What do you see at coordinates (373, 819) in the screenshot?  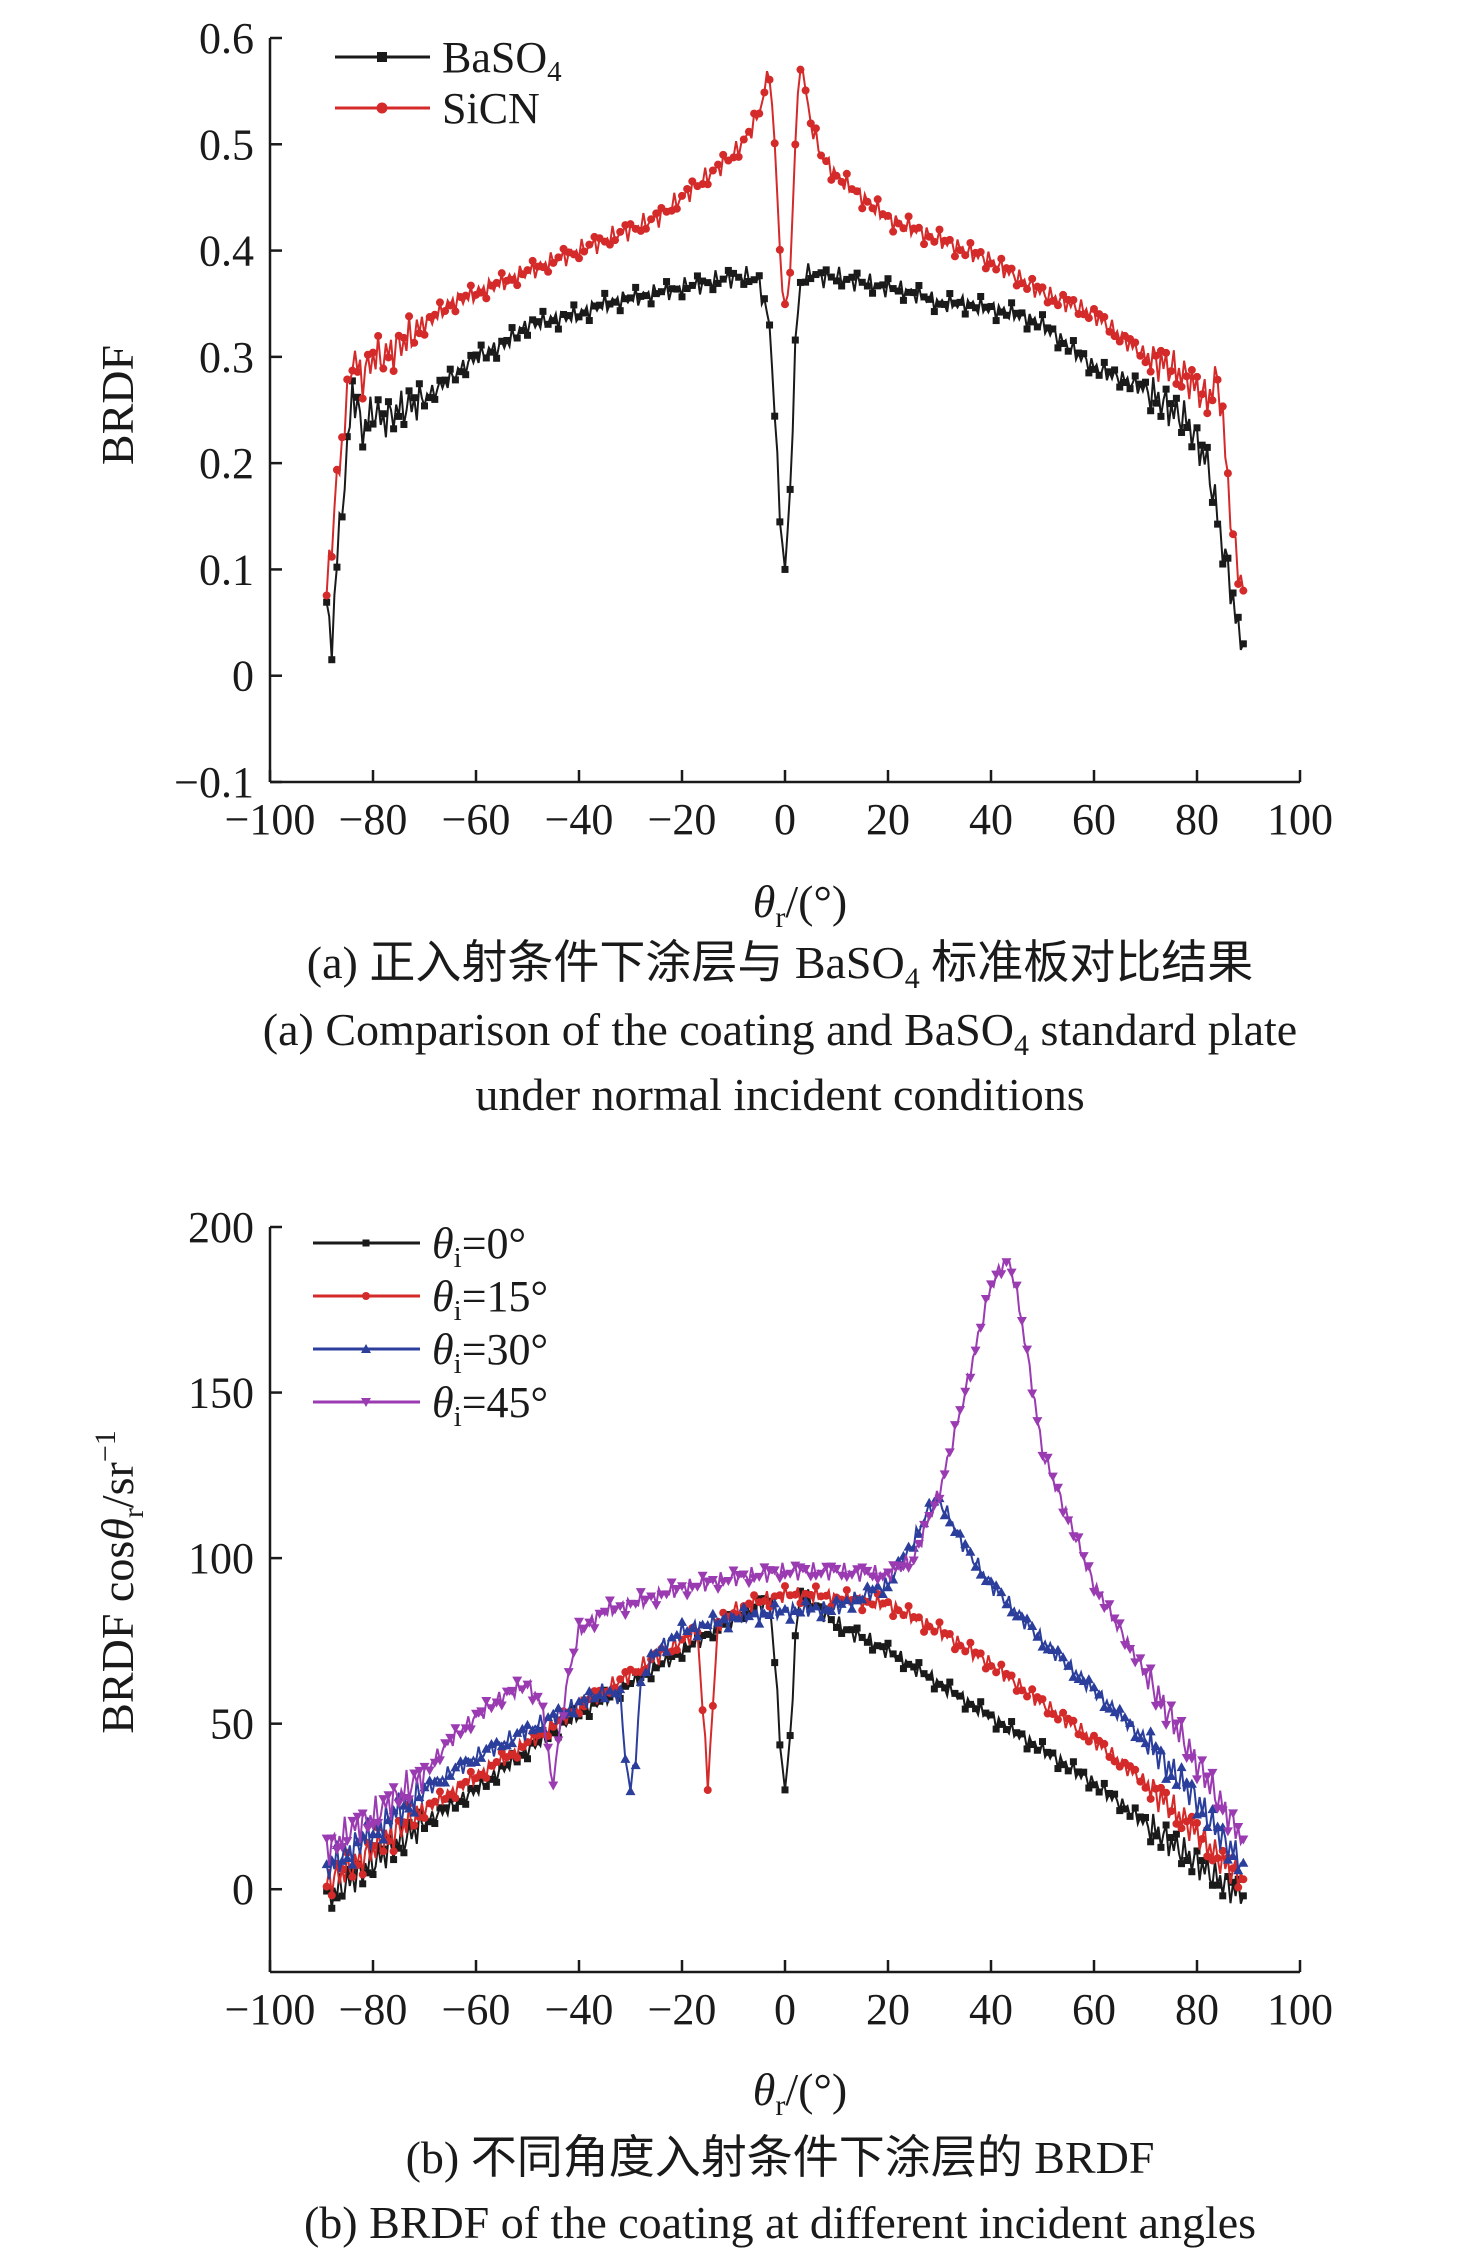 I see `x-tick-label: −80` at bounding box center [373, 819].